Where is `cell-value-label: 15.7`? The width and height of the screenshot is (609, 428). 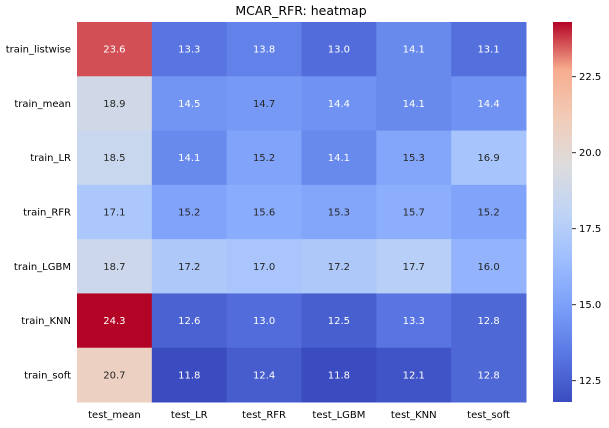 cell-value-label: 15.7 is located at coordinates (414, 213).